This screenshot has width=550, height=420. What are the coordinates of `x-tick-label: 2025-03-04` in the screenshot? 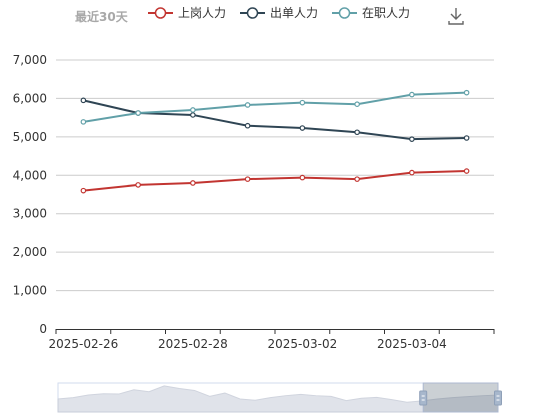 It's located at (412, 344).